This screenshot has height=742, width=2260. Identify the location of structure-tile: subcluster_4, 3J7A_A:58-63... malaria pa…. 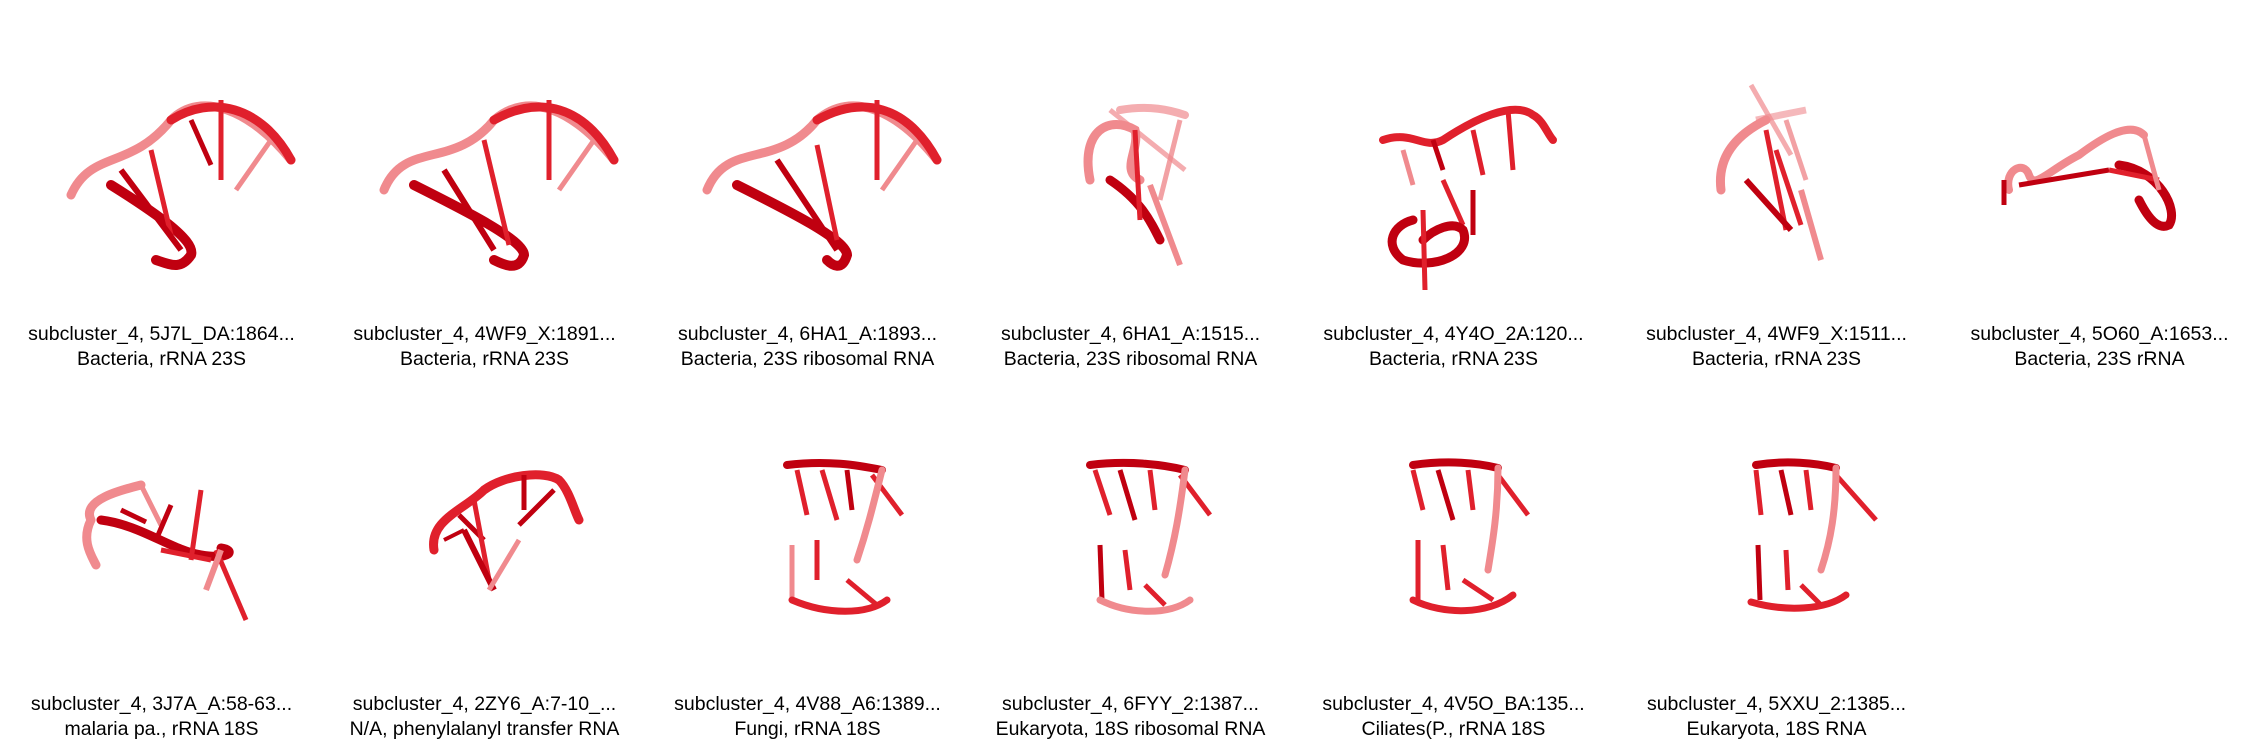
(161, 555).